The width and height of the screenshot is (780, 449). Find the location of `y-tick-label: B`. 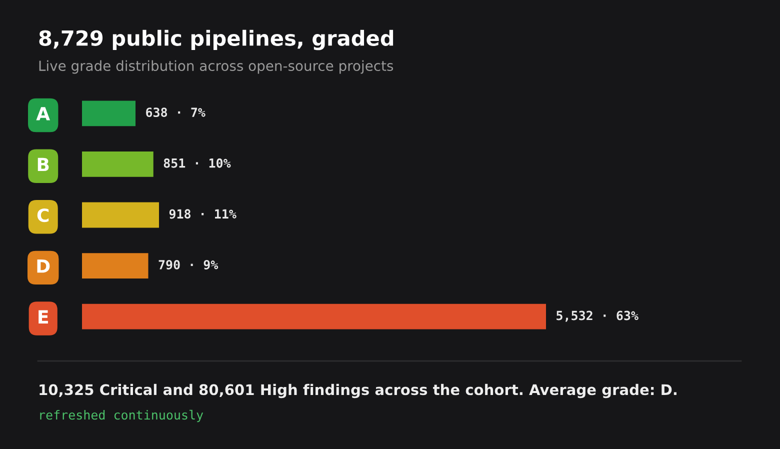

y-tick-label: B is located at coordinates (43, 165).